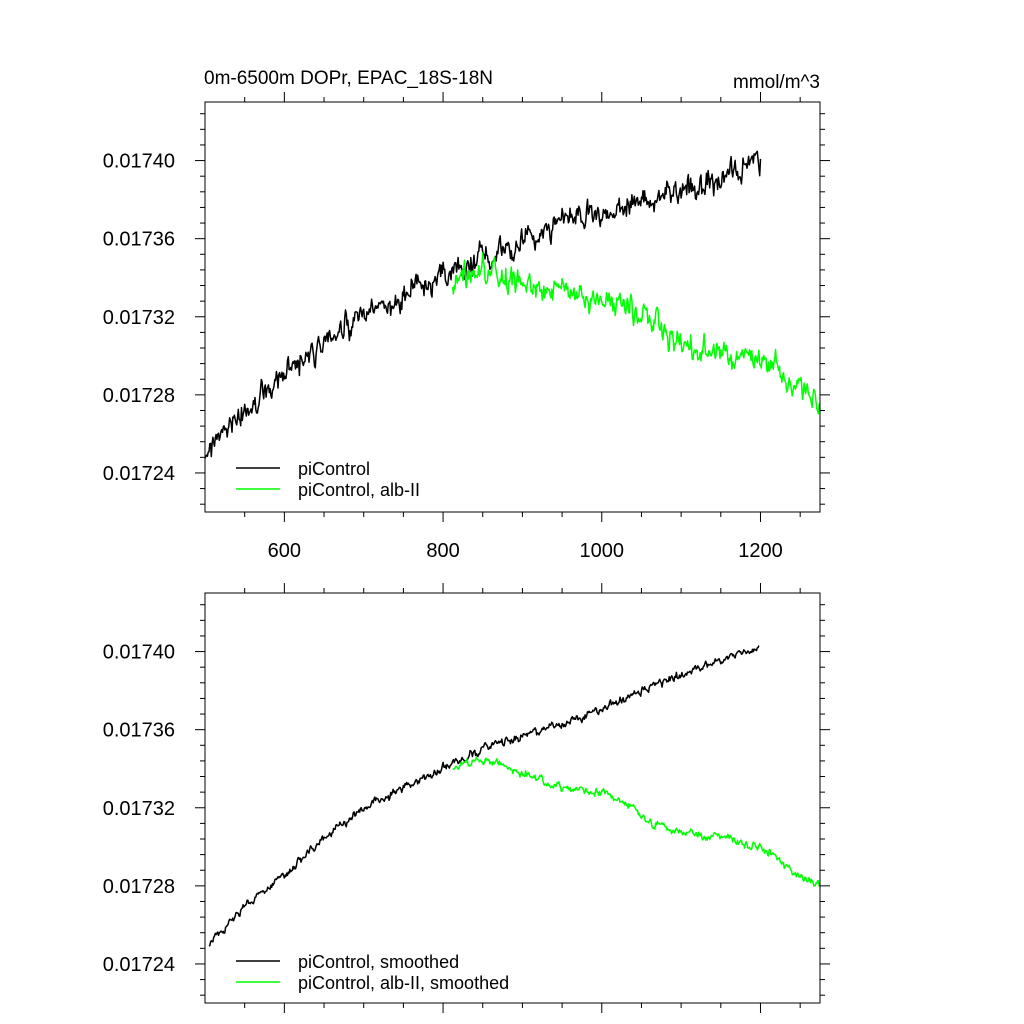 The image size is (1024, 1024). What do you see at coordinates (359, 490) in the screenshot?
I see `legend-label-picontrol-alb-ii: piControl, alb-II` at bounding box center [359, 490].